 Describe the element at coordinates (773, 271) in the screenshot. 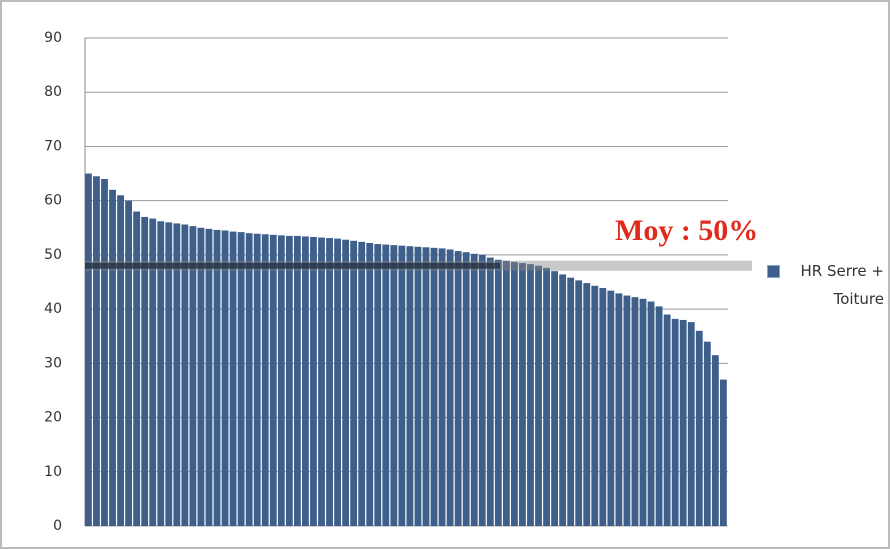

I see `legend-swatch` at that location.